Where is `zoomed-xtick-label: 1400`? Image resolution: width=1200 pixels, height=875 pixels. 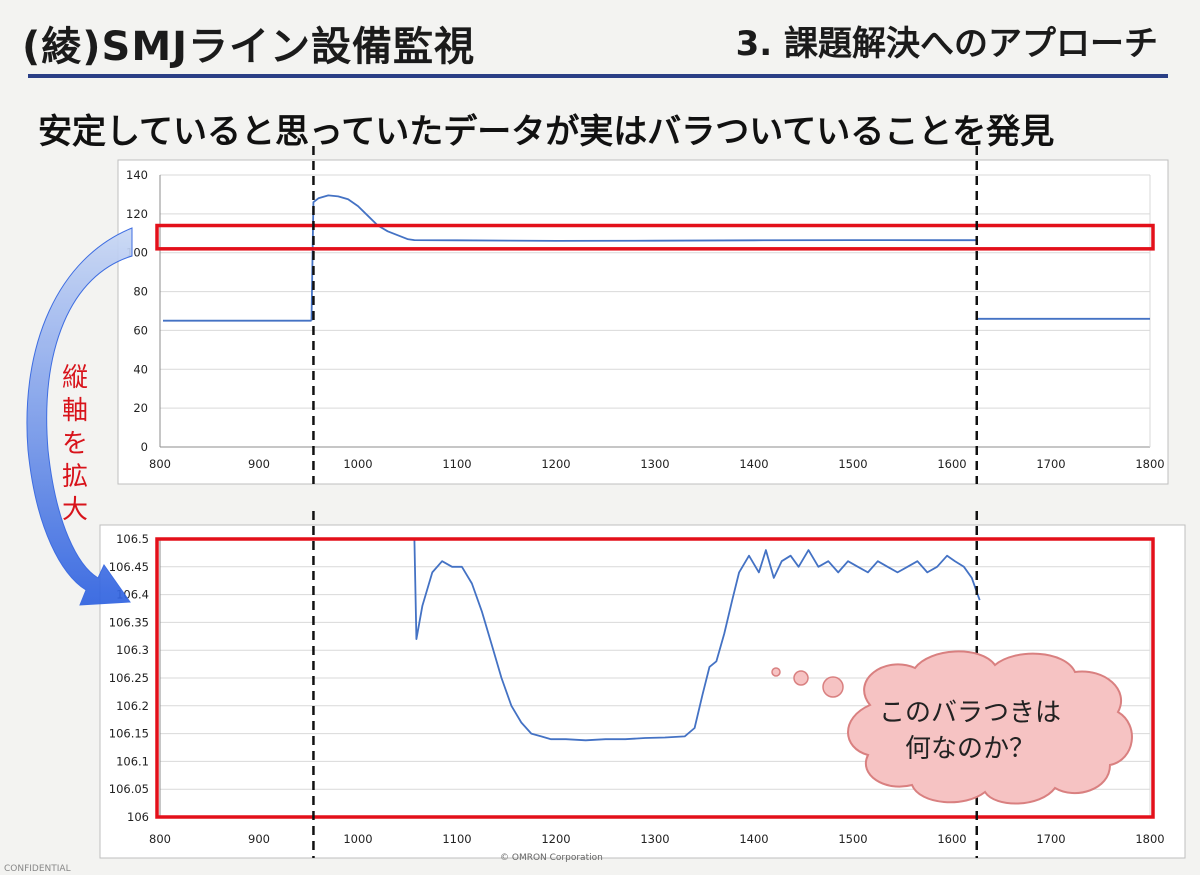
zoomed-xtick-label: 1400 is located at coordinates (753, 839).